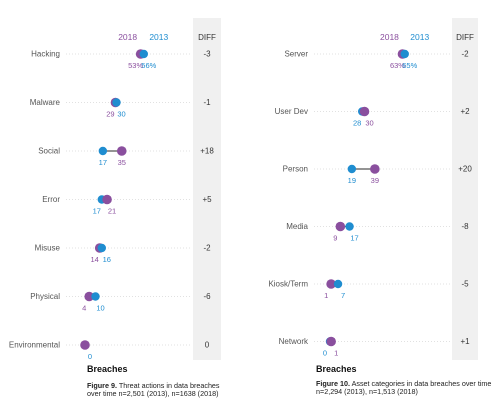 The image size is (502, 417). I want to click on chart1-value-label-2013-social: 17, so click(103, 162).